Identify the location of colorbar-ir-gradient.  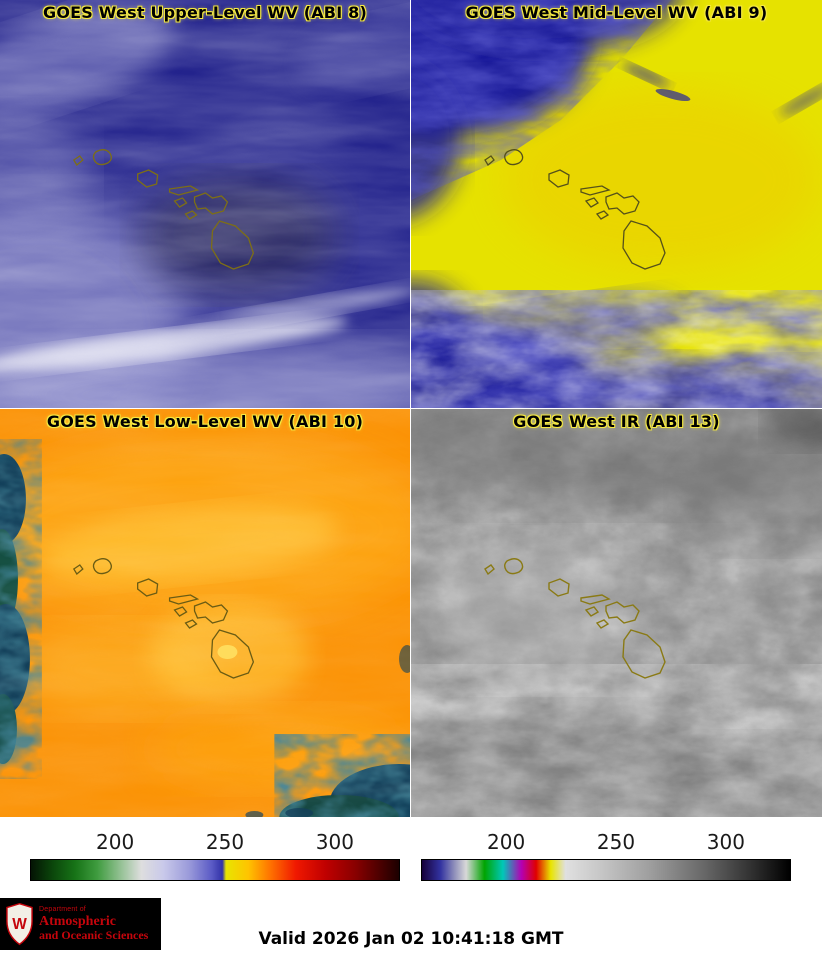
(606, 870).